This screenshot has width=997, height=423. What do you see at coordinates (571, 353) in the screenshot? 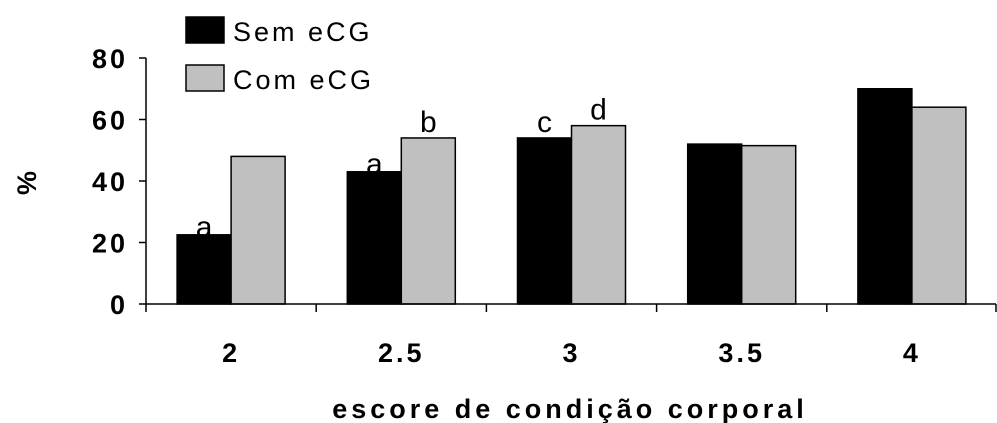
I see `x-tick-label: 3` at bounding box center [571, 353].